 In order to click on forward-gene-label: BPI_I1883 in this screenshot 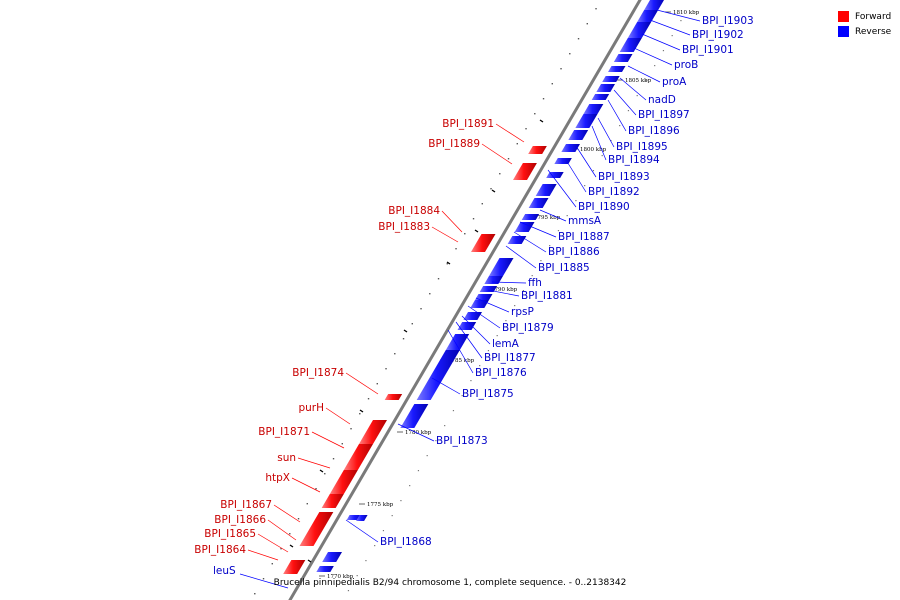, I will do `click(404, 227)`.